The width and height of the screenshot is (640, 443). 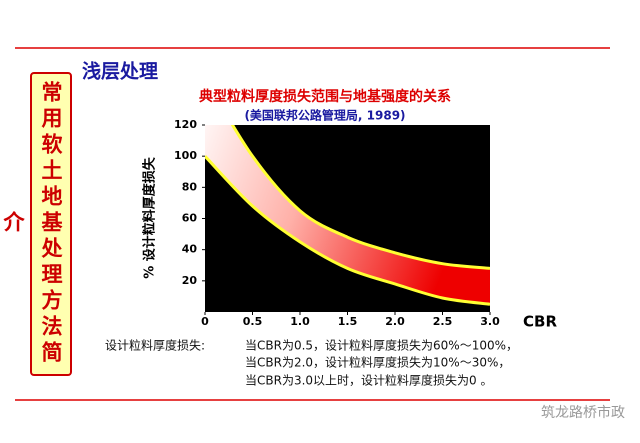 I want to click on slide-title: 浅层处理, so click(x=120, y=71).